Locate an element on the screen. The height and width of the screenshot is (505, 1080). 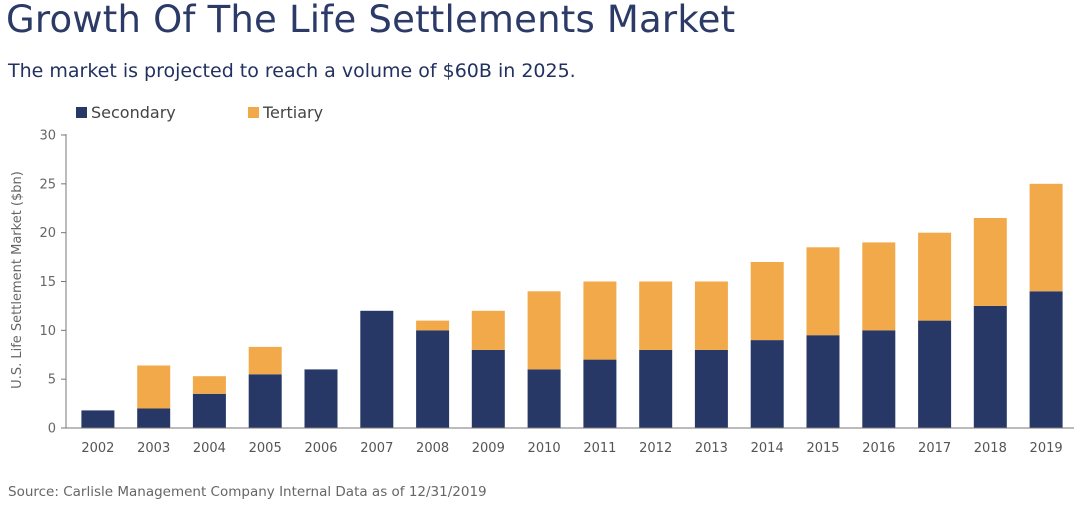
x-tick-label: 2006 is located at coordinates (320, 448).